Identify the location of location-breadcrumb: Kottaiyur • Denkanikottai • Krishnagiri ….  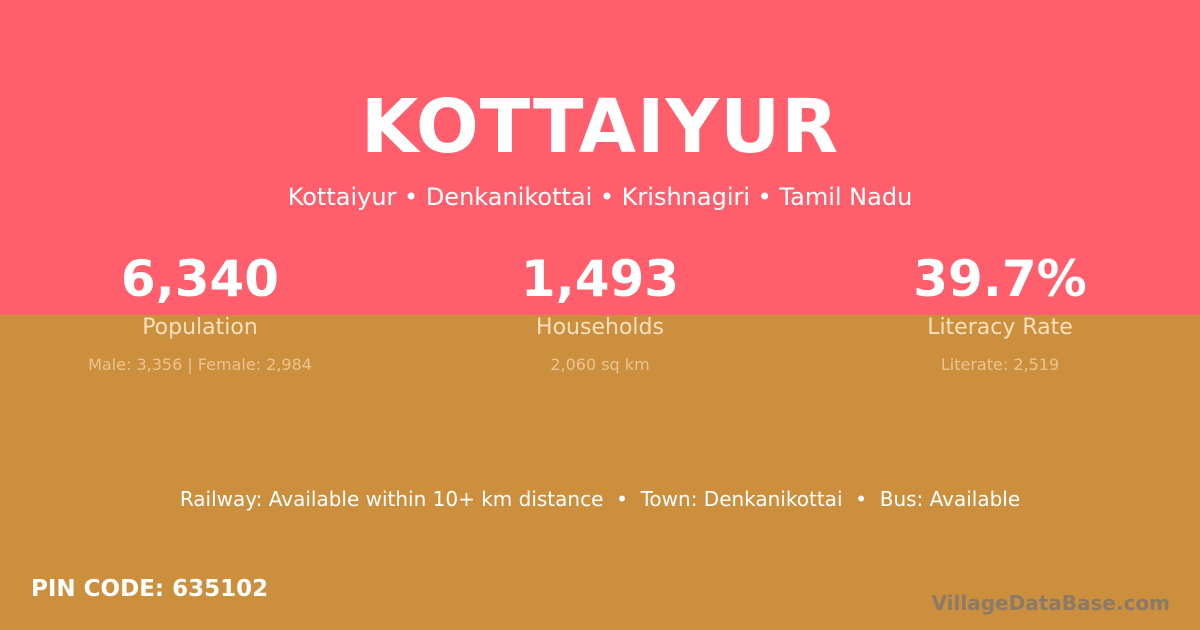
(600, 197).